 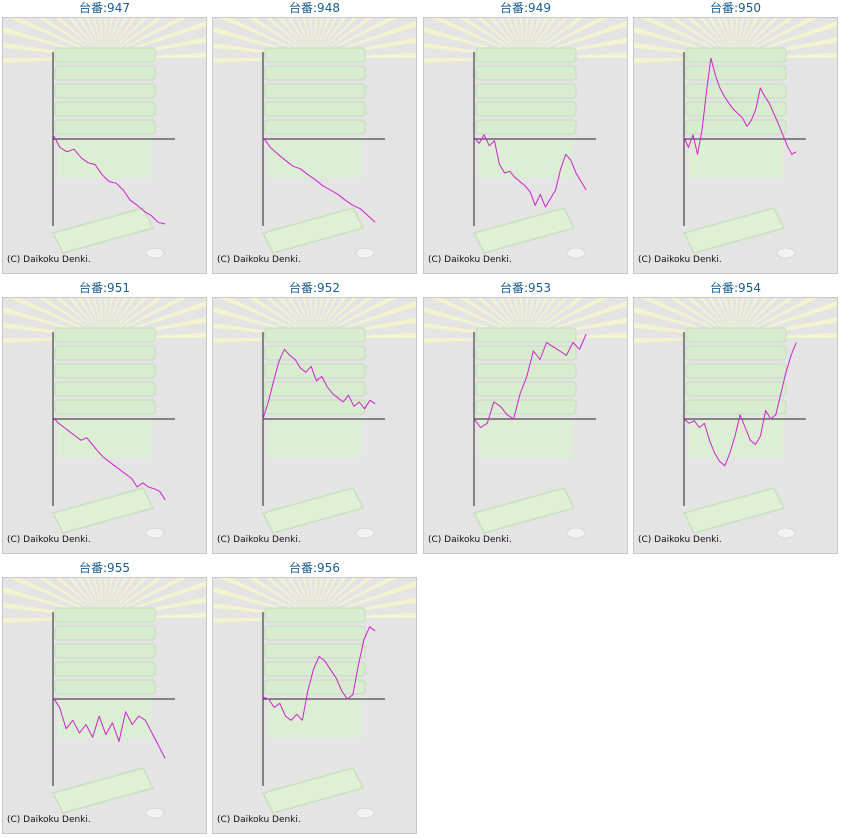 What do you see at coordinates (525, 8) in the screenshot?
I see `chart-title: 台番:949` at bounding box center [525, 8].